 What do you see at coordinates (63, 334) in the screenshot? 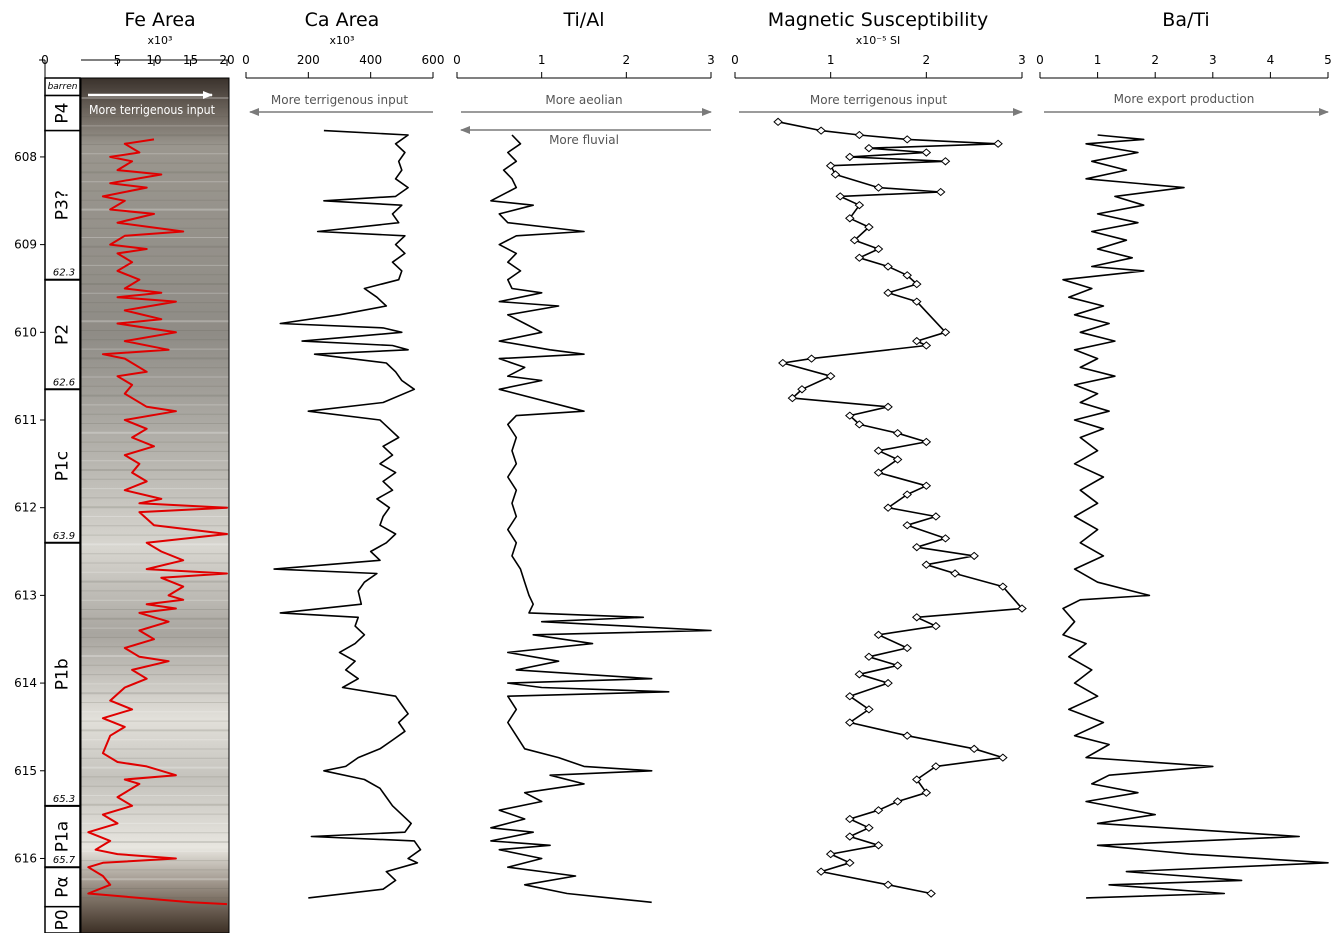
I see `zone-label: P2` at bounding box center [63, 334].